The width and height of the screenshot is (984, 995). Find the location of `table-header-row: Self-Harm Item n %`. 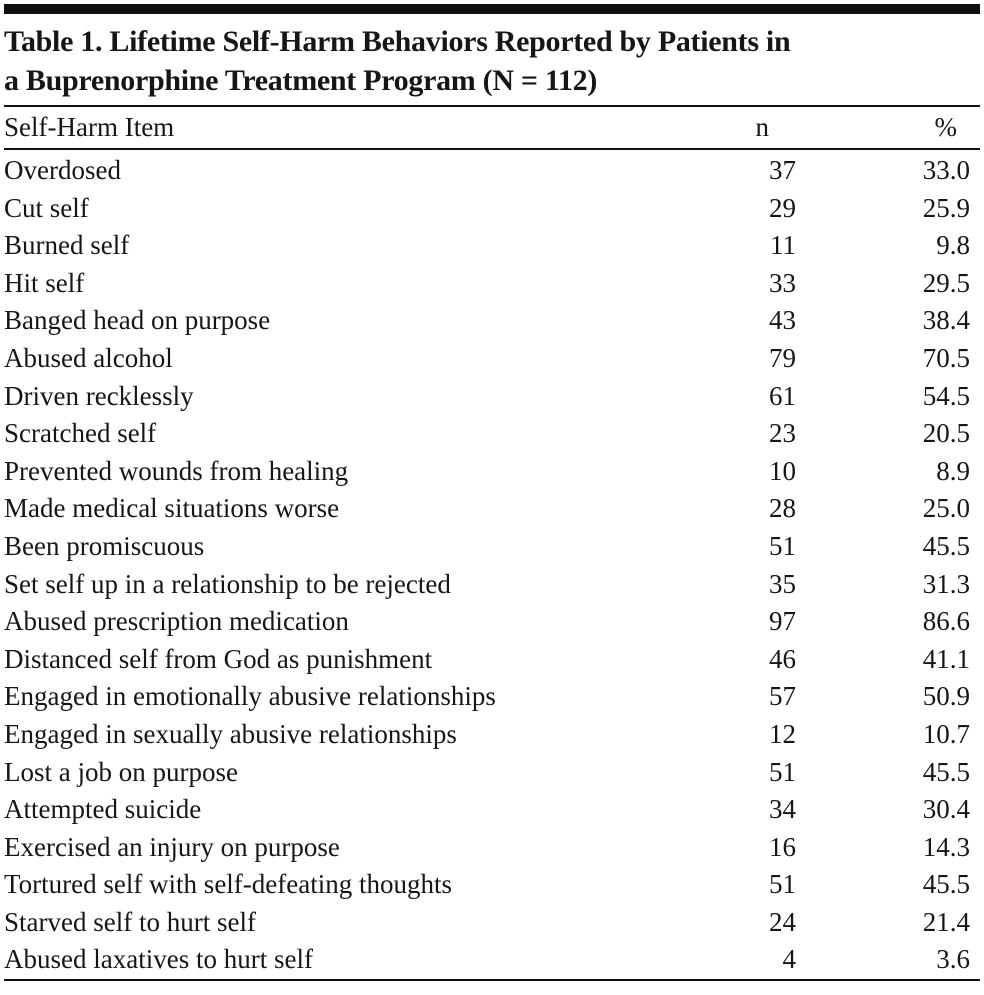

table-header-row: Self-Harm Item n % is located at coordinates (492, 127).